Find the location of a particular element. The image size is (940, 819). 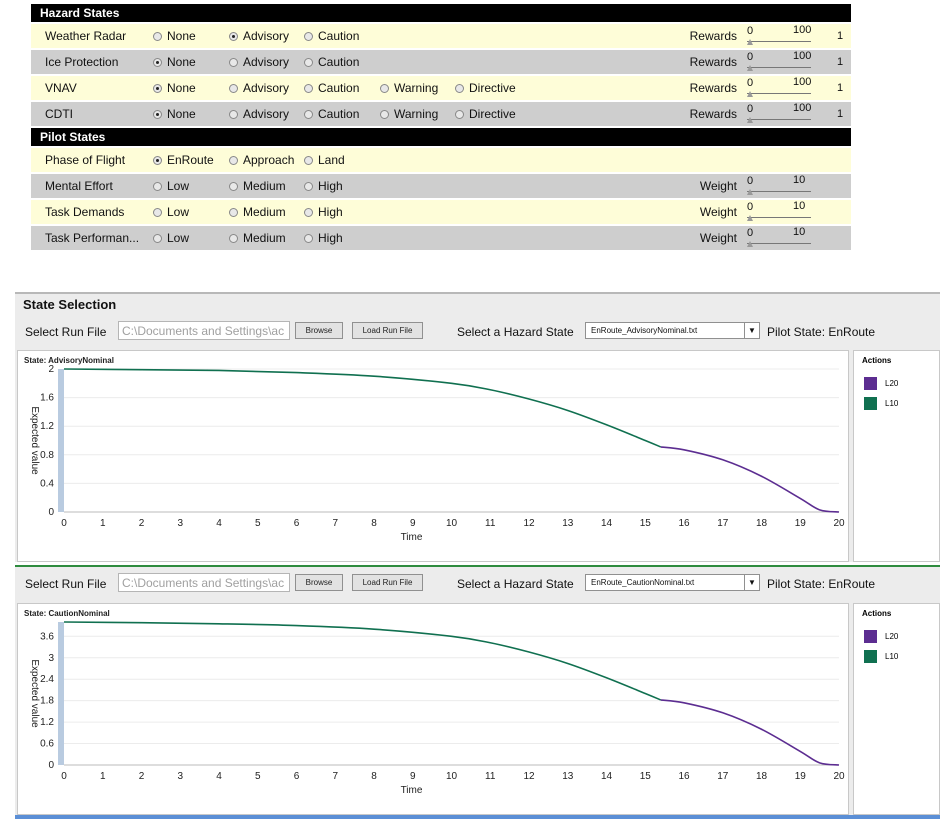

radio-option: Approach is located at coordinates (261, 160).